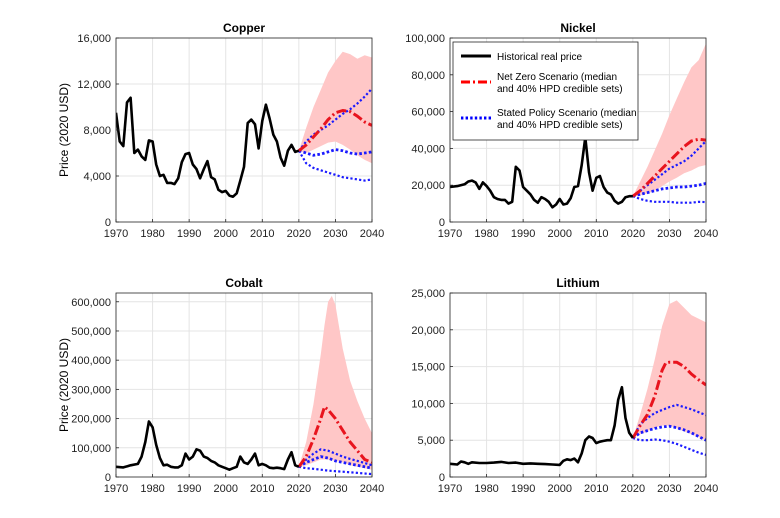  I want to click on lithium-axes-frame, so click(578, 385).